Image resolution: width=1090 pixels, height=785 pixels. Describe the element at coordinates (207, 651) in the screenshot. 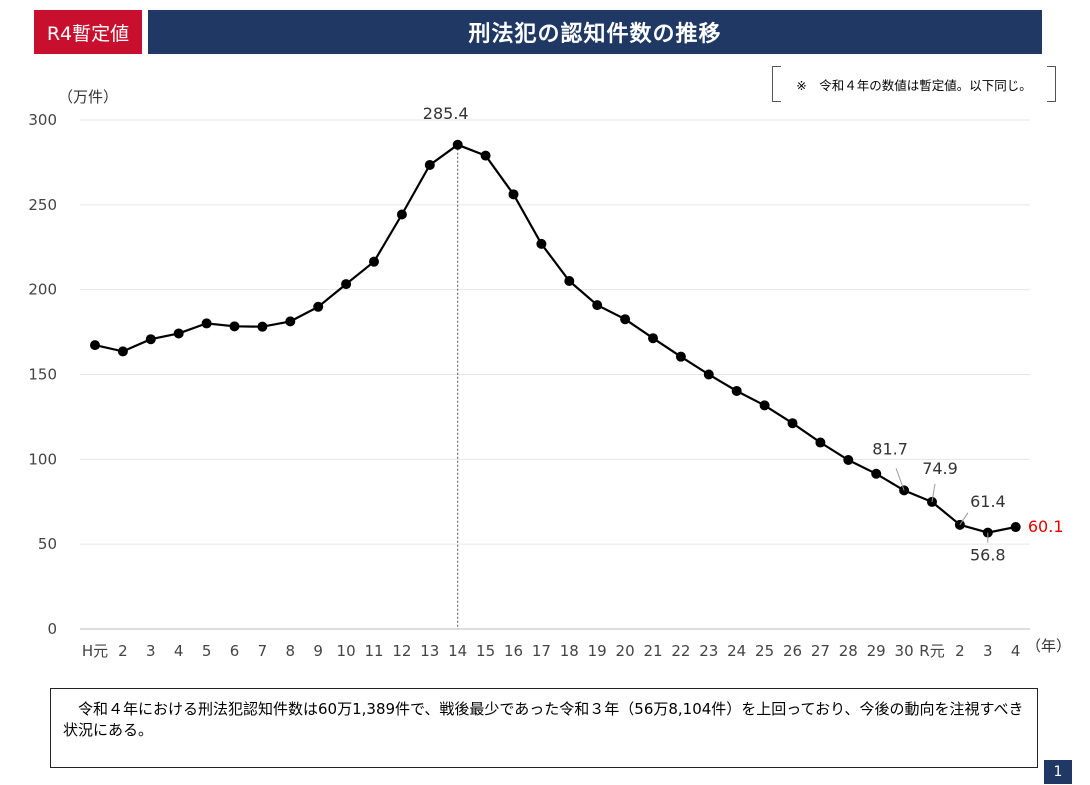

I see `x-tick-label: 5` at that location.